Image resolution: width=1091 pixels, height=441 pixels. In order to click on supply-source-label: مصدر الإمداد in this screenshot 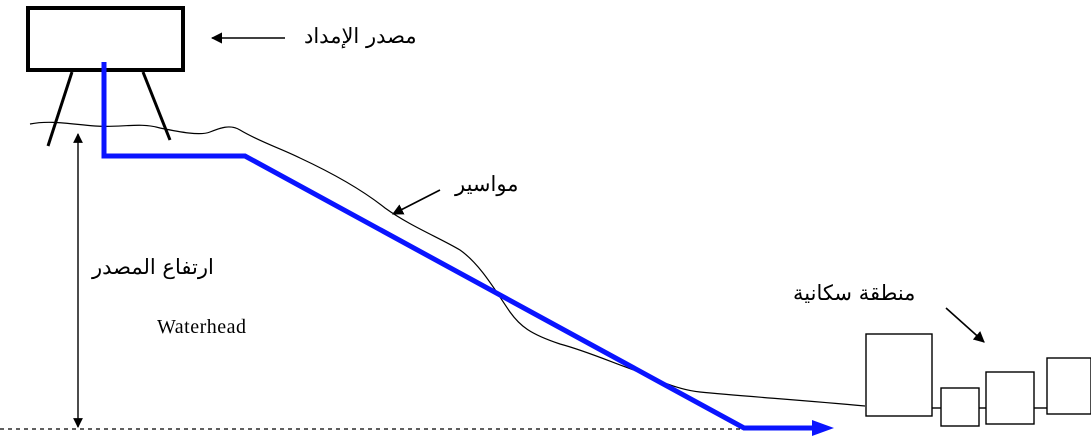, I will do `click(360, 36)`.